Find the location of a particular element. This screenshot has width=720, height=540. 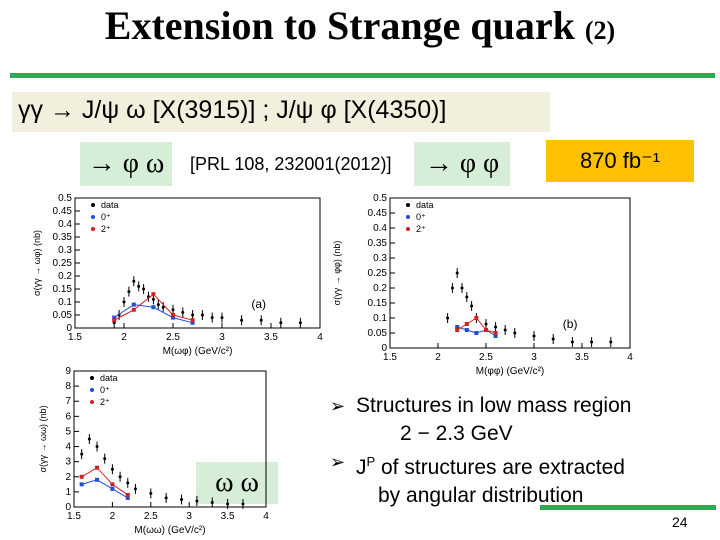

y-tick-label: 2 is located at coordinates (68, 477).